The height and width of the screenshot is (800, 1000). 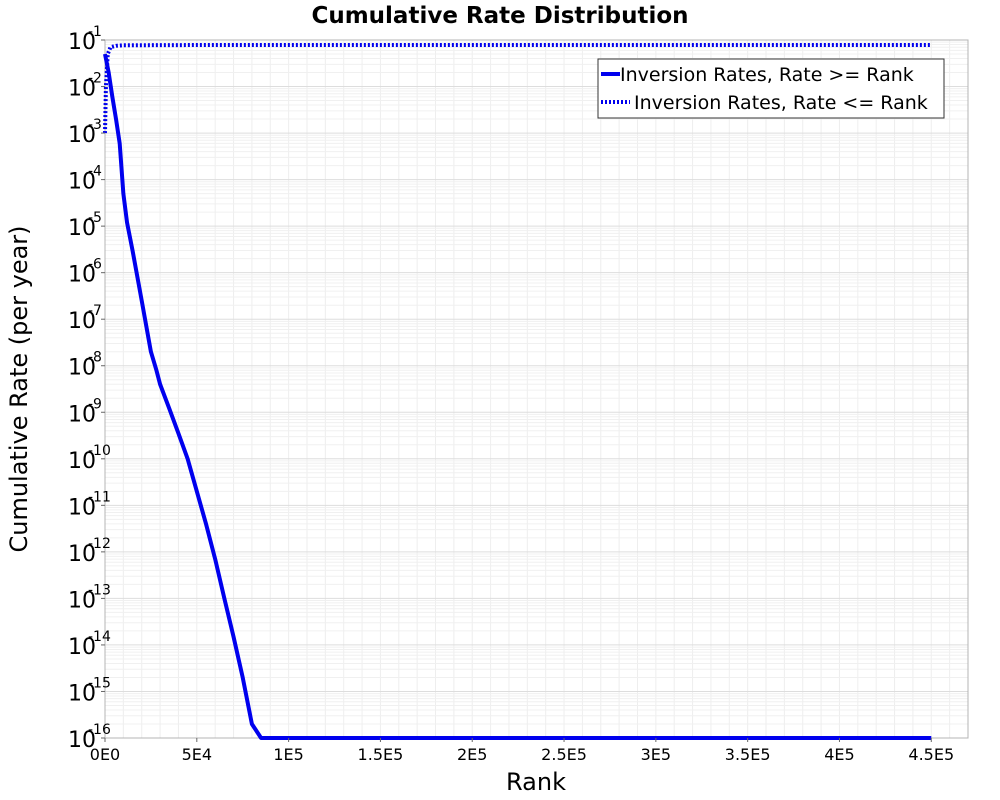 I want to click on x-tick-label: 3E5, so click(x=656, y=754).